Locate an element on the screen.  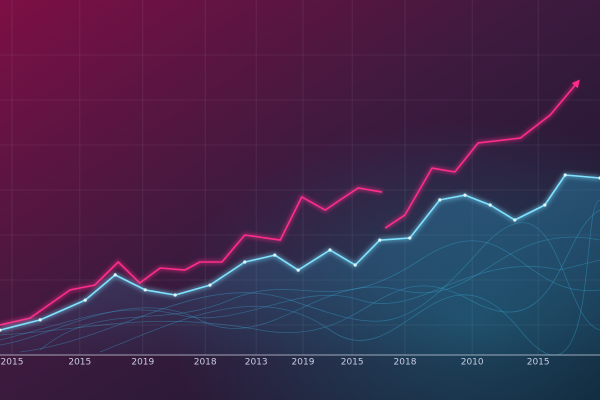
x-tick-label: 2010 is located at coordinates (472, 363).